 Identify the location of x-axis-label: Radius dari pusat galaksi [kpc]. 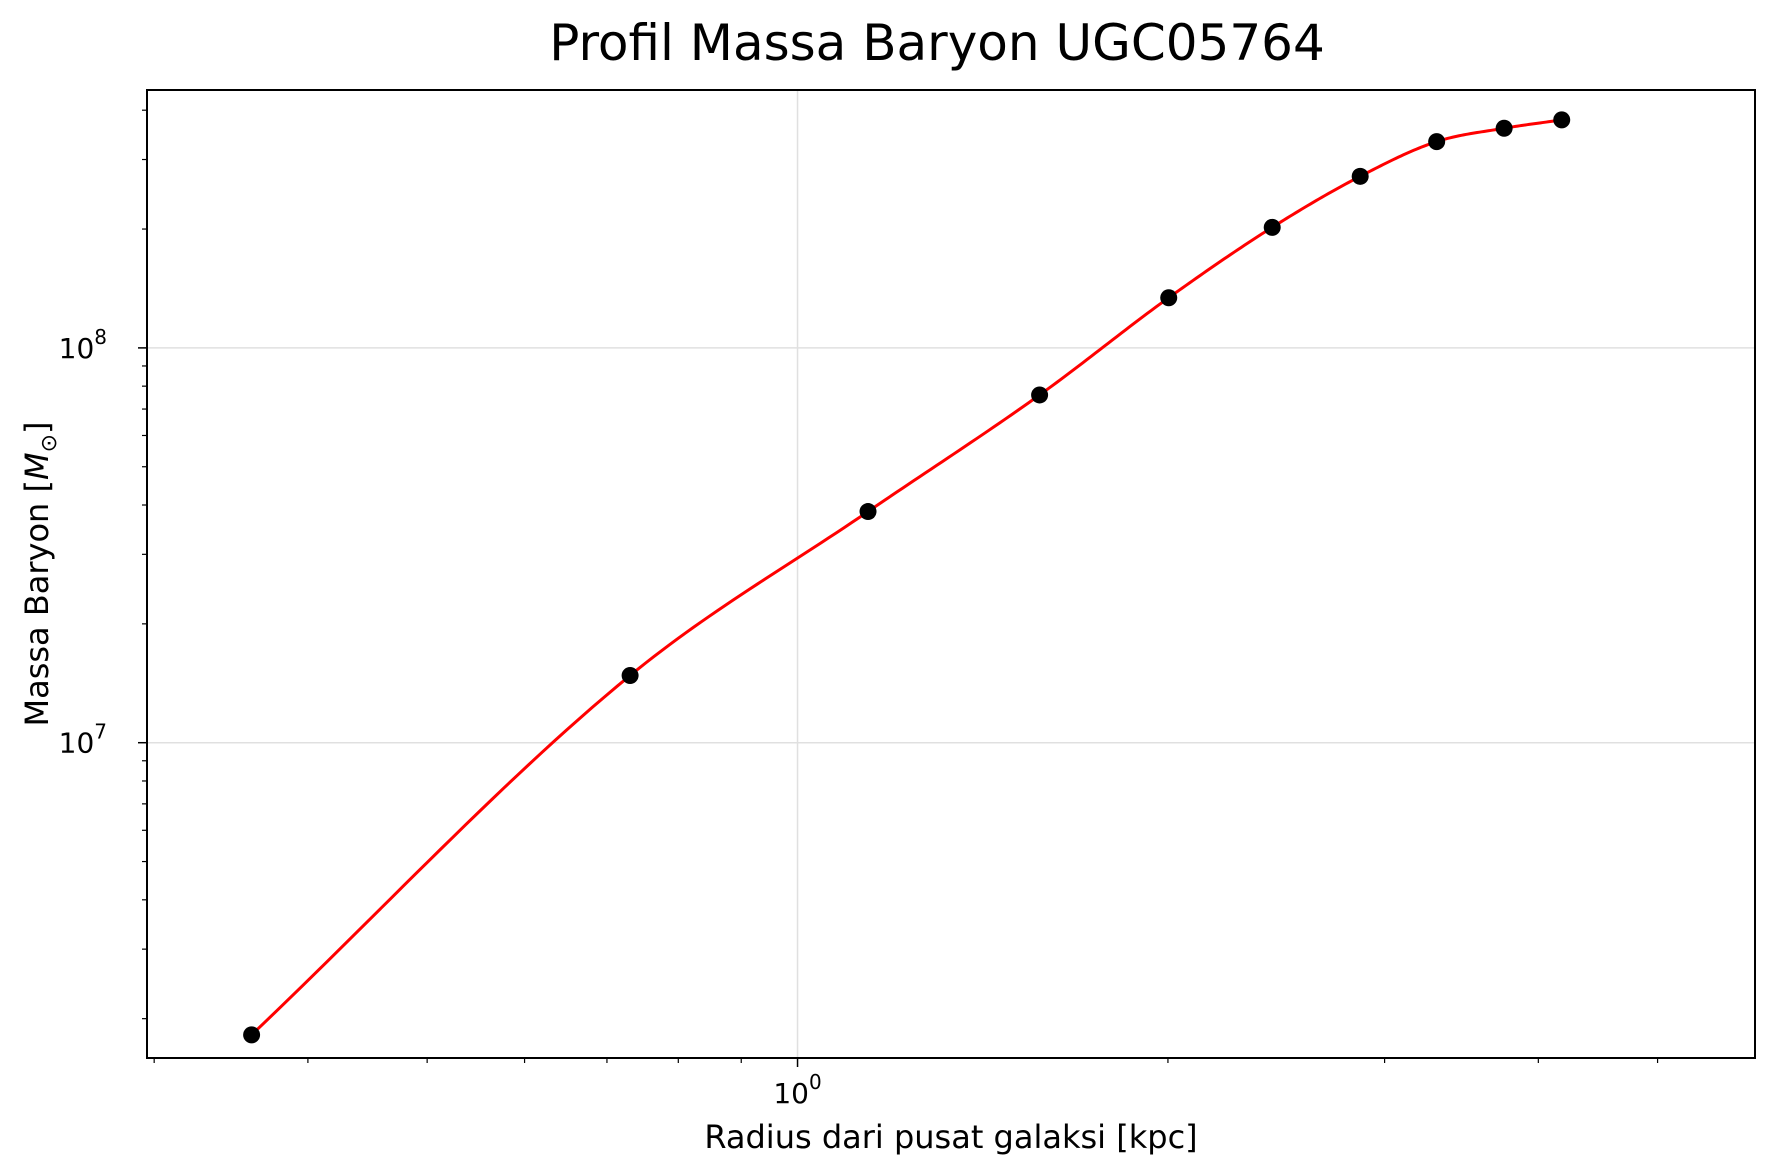
(950, 1137).